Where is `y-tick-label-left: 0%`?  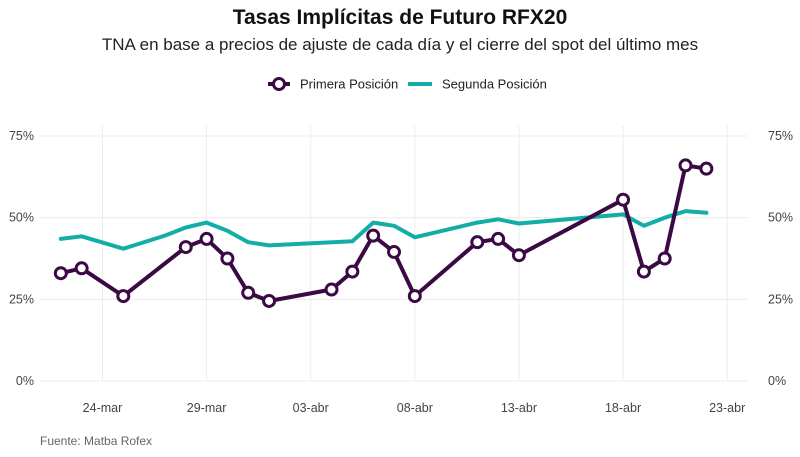
y-tick-label-left: 0% is located at coordinates (25, 381).